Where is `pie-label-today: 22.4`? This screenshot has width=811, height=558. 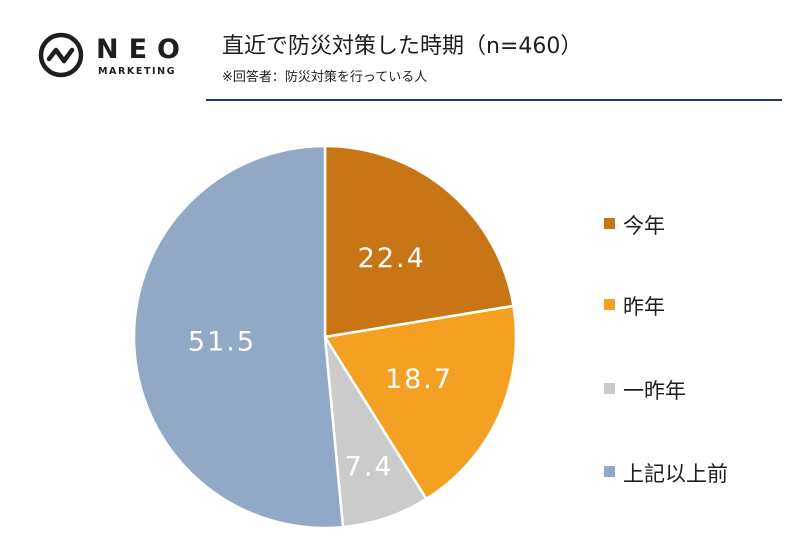 pie-label-today: 22.4 is located at coordinates (392, 258).